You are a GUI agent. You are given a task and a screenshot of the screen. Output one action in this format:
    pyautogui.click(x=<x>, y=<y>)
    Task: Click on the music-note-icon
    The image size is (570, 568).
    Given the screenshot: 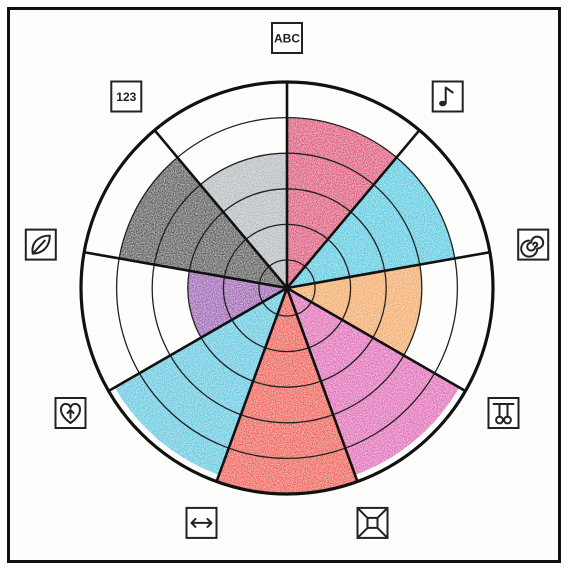 What is the action you would take?
    pyautogui.click(x=447, y=96)
    